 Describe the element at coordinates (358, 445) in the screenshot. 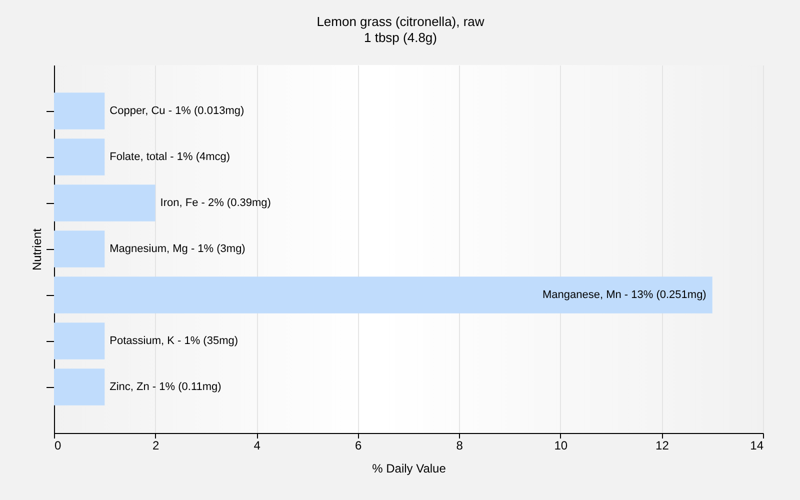

I see `x-tick-label: 6` at that location.